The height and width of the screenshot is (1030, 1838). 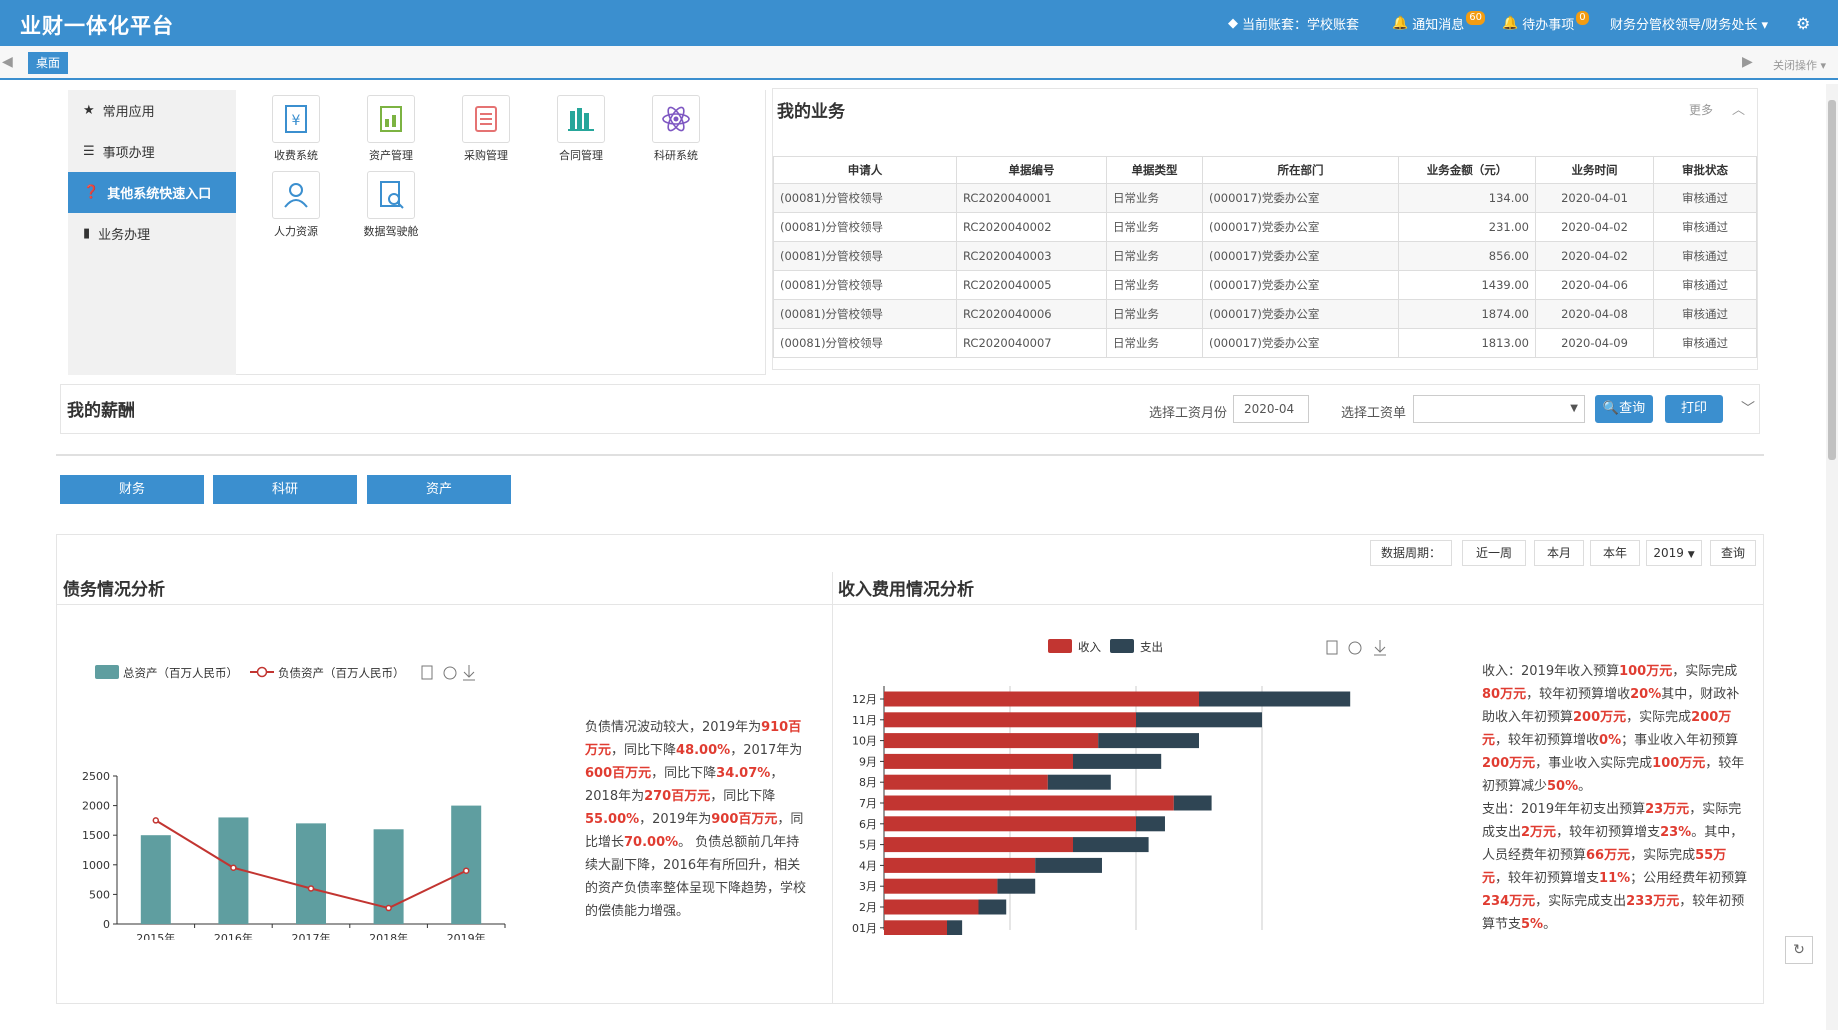 What do you see at coordinates (1747, 62) in the screenshot?
I see `tab-next-icon: ▶` at bounding box center [1747, 62].